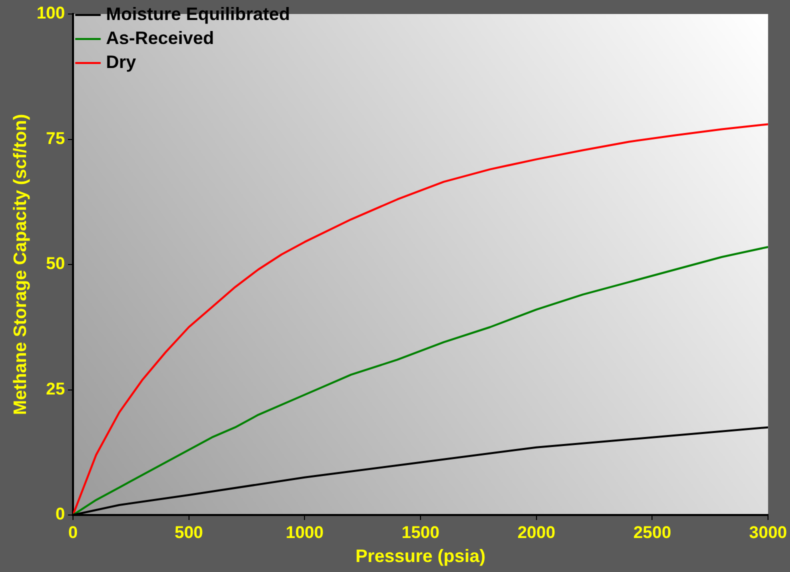 This screenshot has height=572, width=790. What do you see at coordinates (60, 514) in the screenshot?
I see `y-tick-label: 0` at bounding box center [60, 514].